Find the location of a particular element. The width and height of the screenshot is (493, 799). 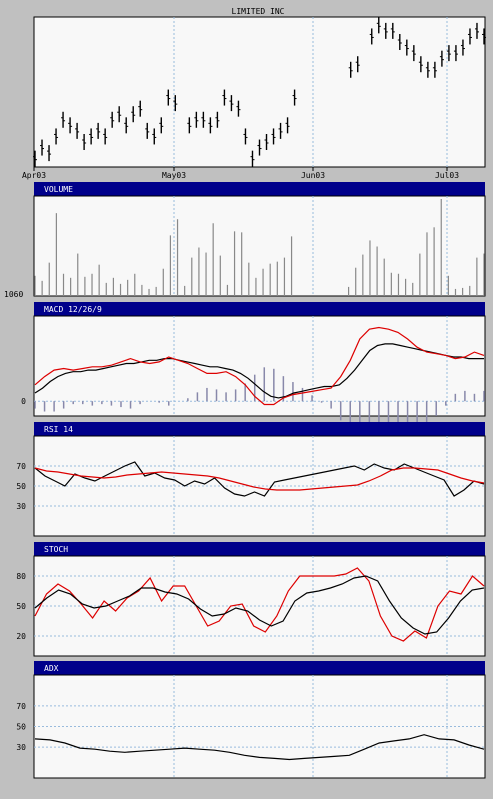

price-grid is located at coordinates (310, 92).